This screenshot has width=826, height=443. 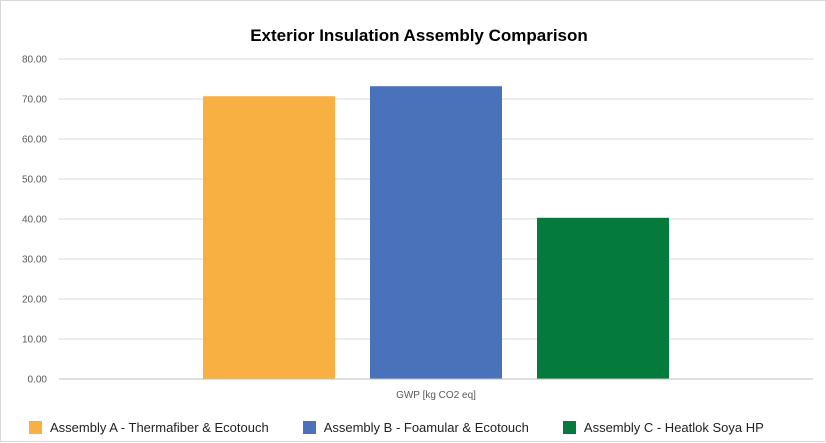 What do you see at coordinates (673, 427) in the screenshot?
I see `legend-label: Assembly C - Heatlok Soya HP` at bounding box center [673, 427].